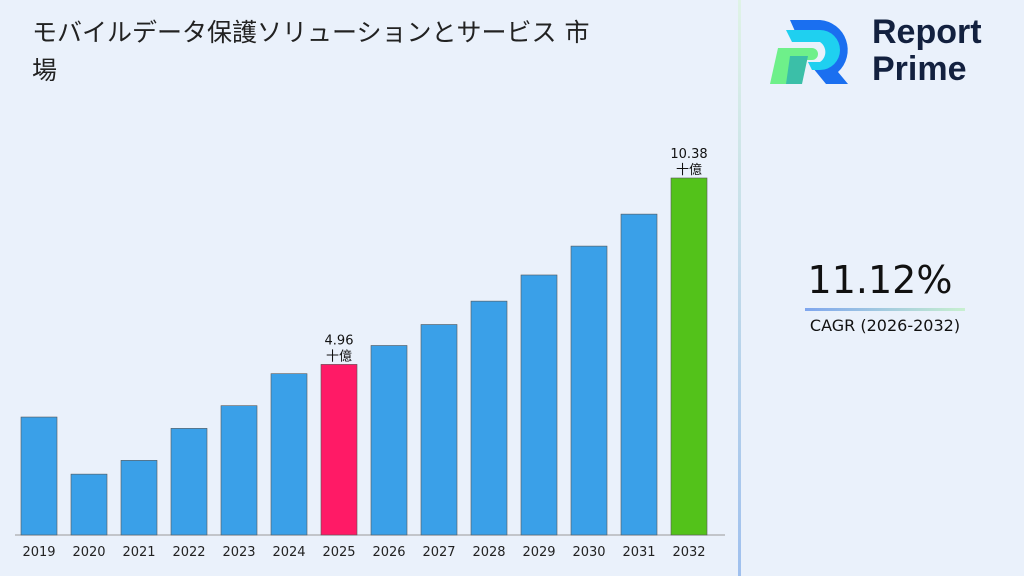  I want to click on brand-name: Report Prime, so click(927, 51).